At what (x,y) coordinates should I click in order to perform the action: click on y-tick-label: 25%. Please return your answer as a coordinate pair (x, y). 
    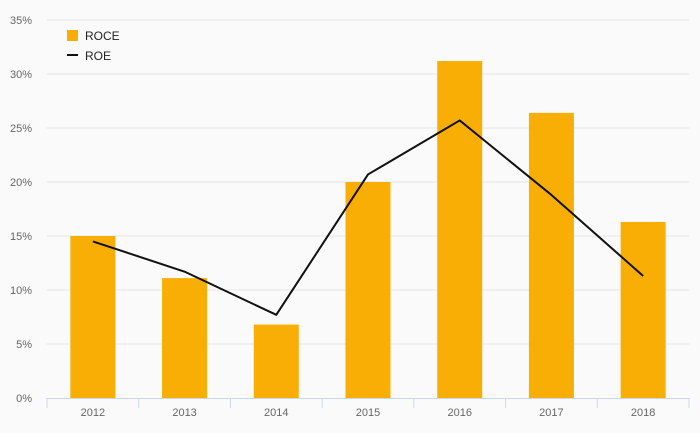
    Looking at the image, I should click on (21, 129).